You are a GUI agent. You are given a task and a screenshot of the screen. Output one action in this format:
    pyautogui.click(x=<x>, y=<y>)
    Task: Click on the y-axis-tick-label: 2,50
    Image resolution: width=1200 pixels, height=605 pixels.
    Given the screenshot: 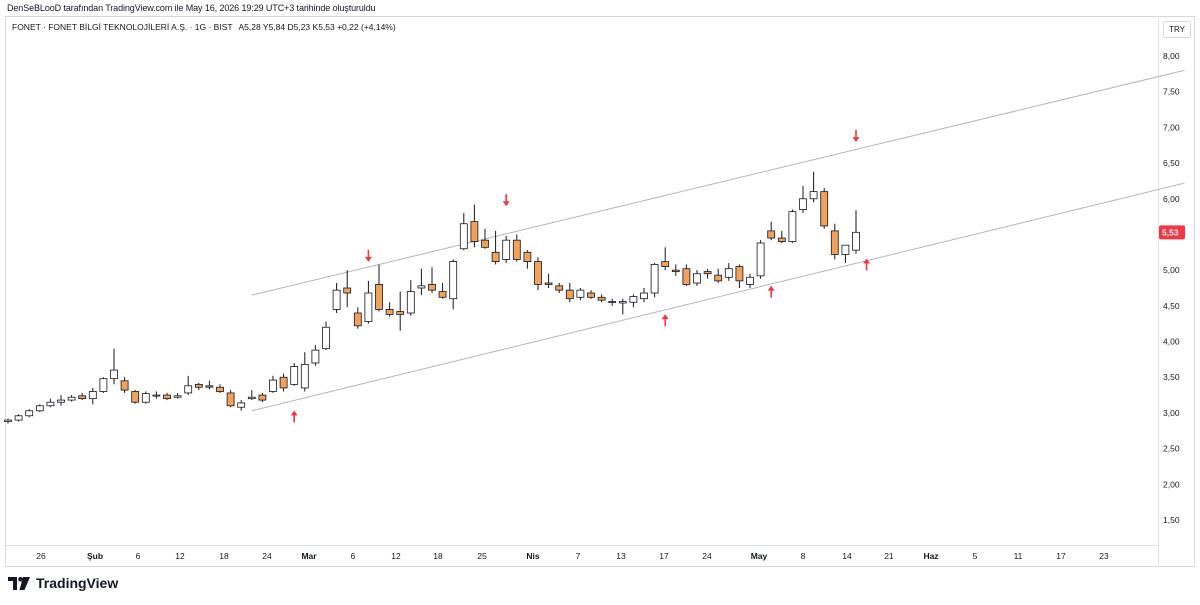 What is the action you would take?
    pyautogui.click(x=1171, y=449)
    